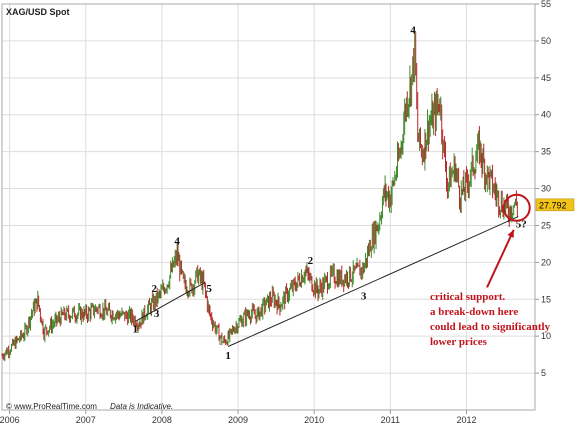 Image resolution: width=575 pixels, height=435 pixels. Describe the element at coordinates (546, 152) in the screenshot. I see `y-tick-label: 35` at that location.